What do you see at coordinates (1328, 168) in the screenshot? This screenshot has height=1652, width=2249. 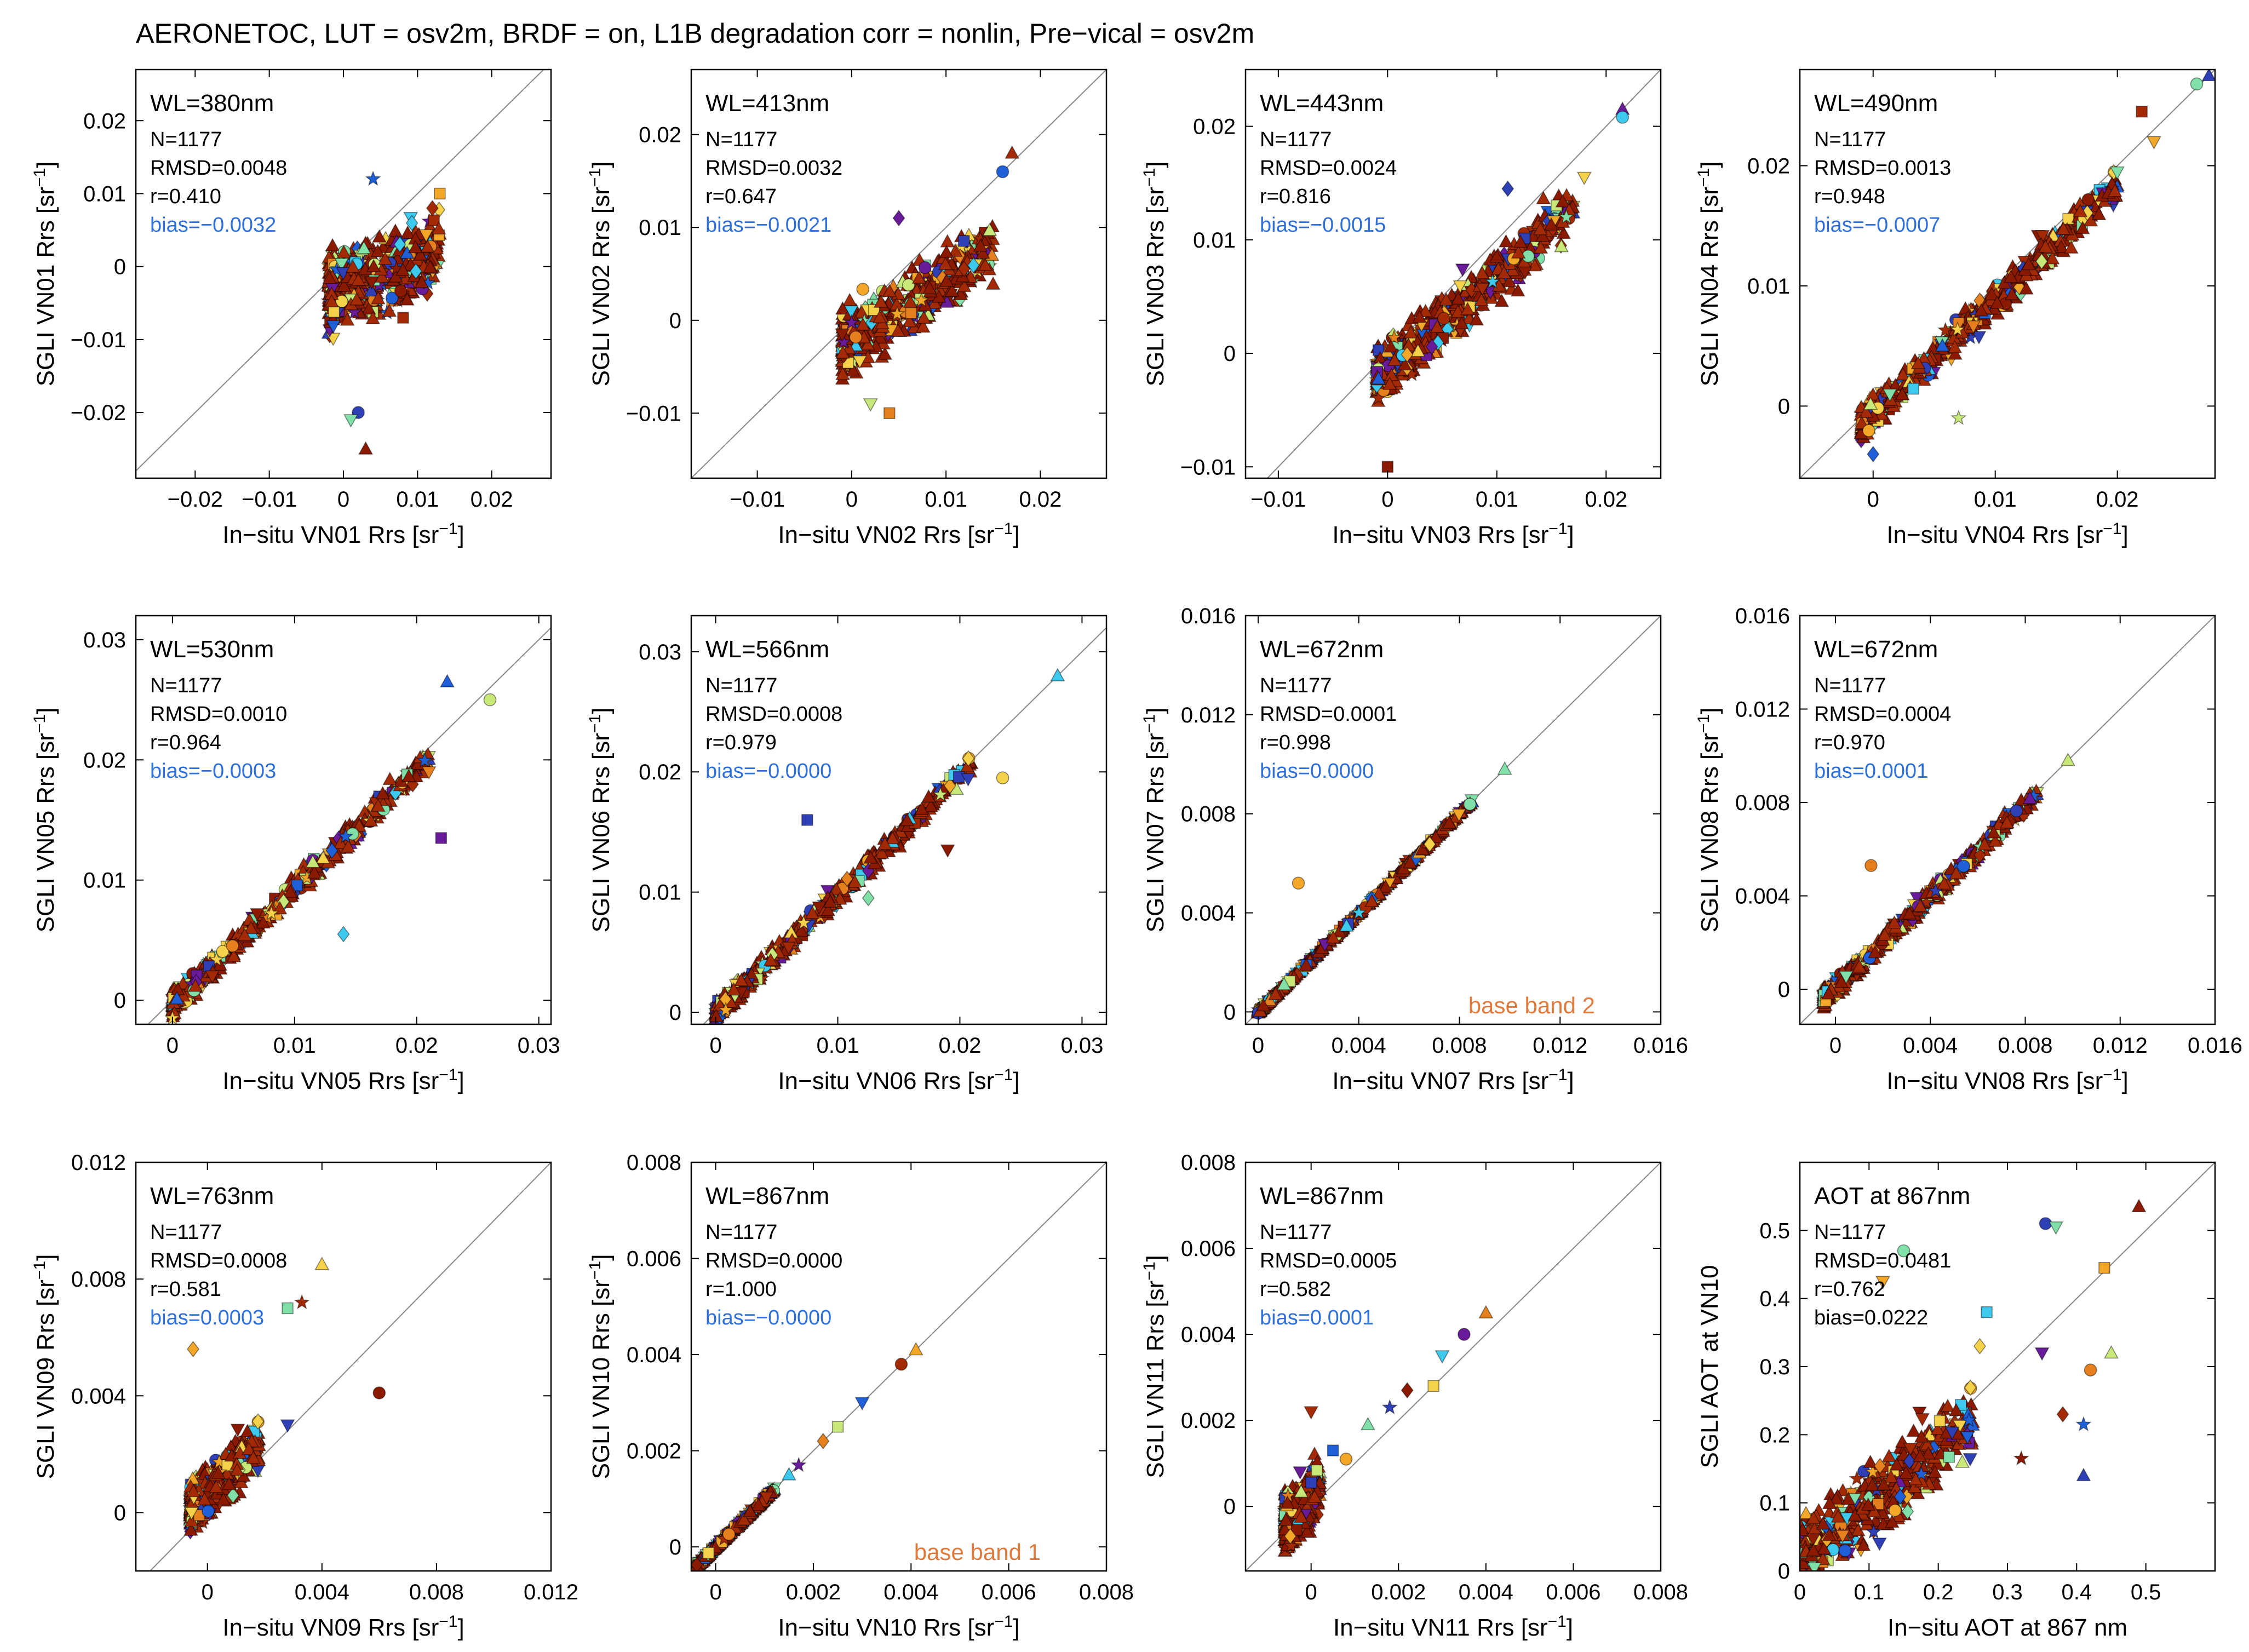 I see `stat-line: RMSD=0.0024` at bounding box center [1328, 168].